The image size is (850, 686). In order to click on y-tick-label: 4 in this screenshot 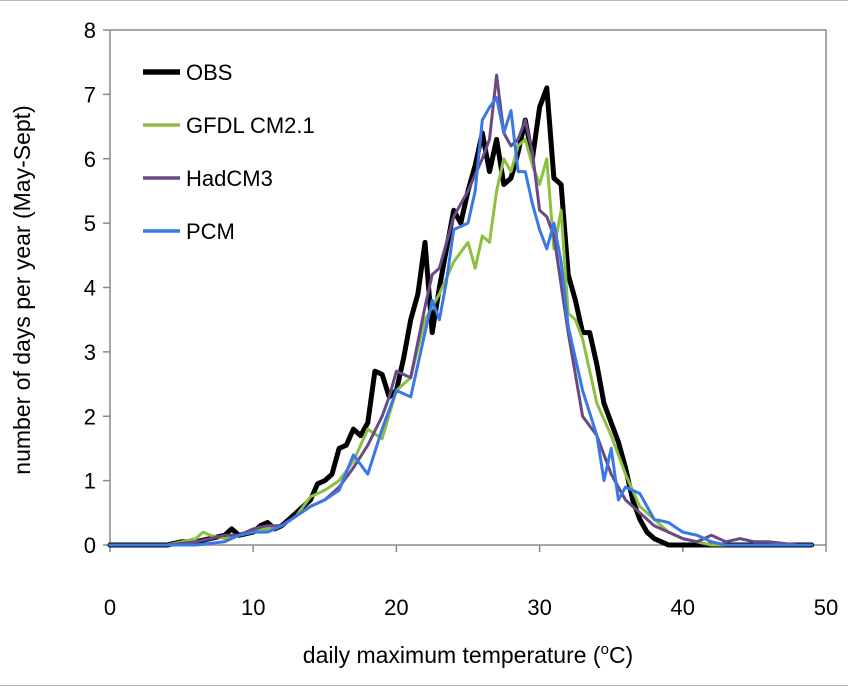, I will do `click(90, 288)`.